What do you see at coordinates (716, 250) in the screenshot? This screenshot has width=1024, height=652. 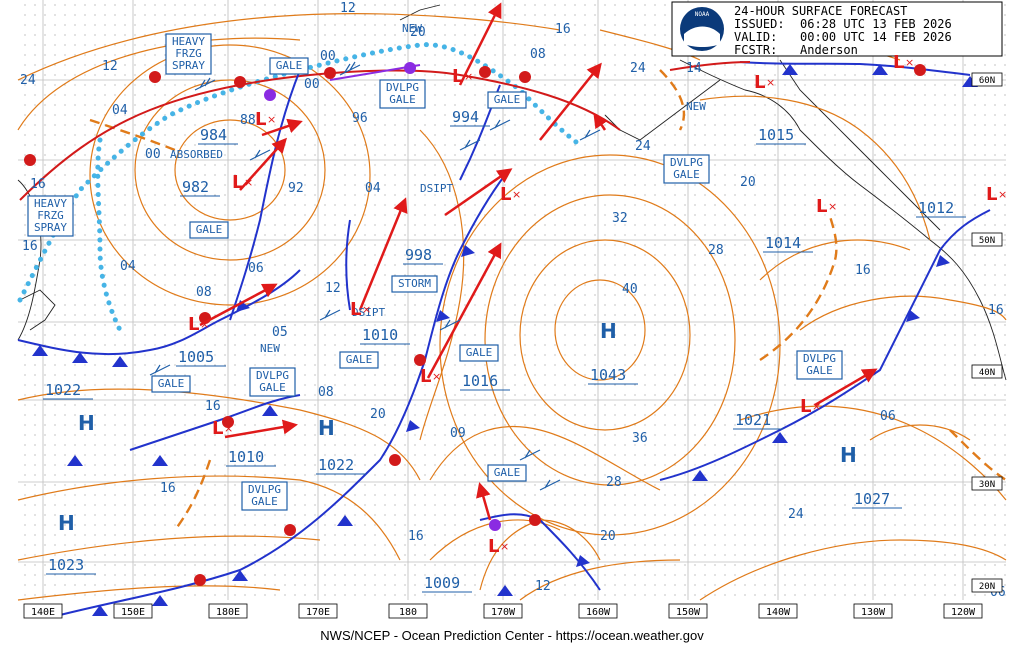 I see `isobar-value: 28` at bounding box center [716, 250].